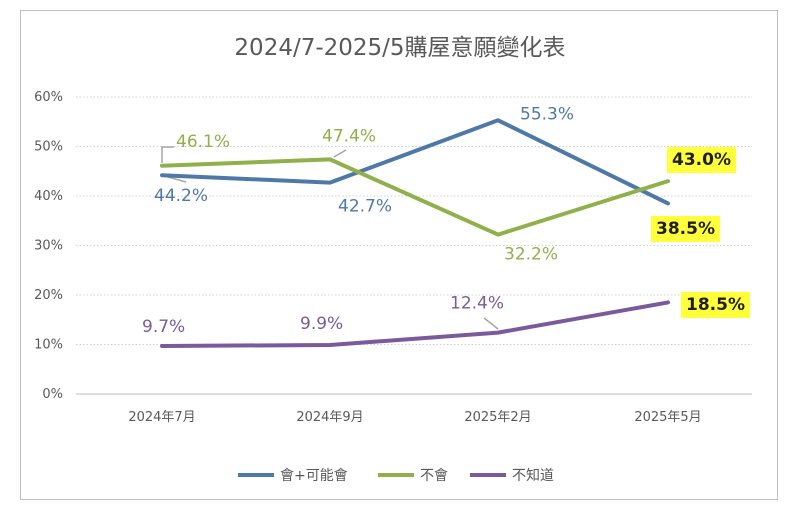 The height and width of the screenshot is (515, 799). I want to click on data-label: 9.9%, so click(321, 324).